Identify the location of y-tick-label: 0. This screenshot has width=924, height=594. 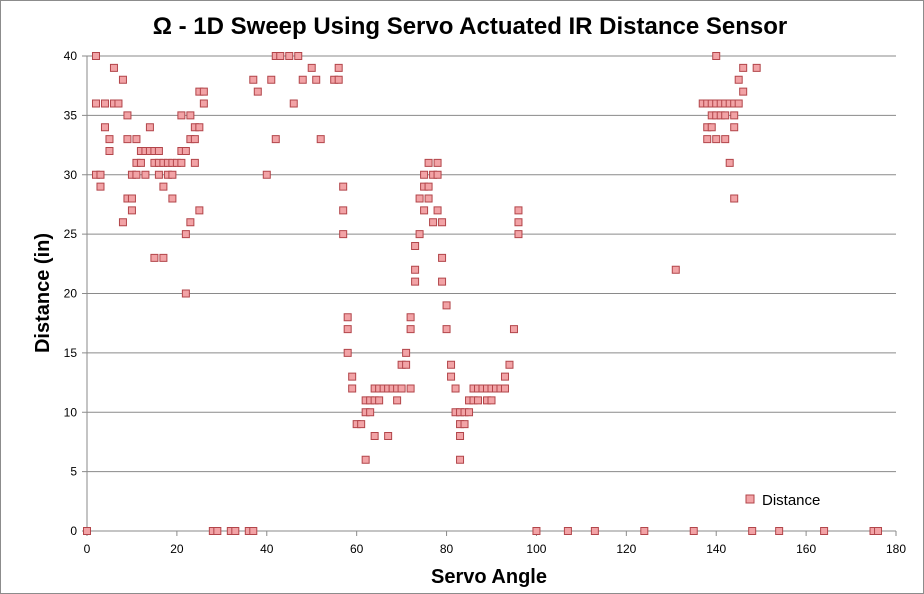
(73, 531).